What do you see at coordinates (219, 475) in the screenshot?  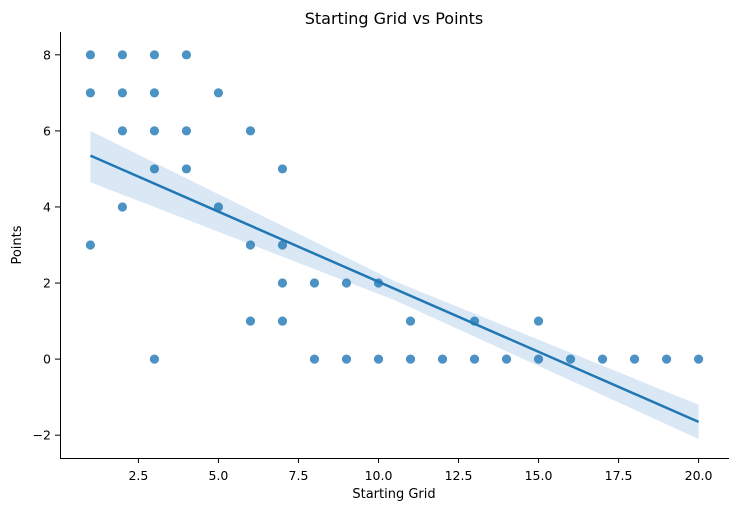 I see `x-tick-label: 5.0` at bounding box center [219, 475].